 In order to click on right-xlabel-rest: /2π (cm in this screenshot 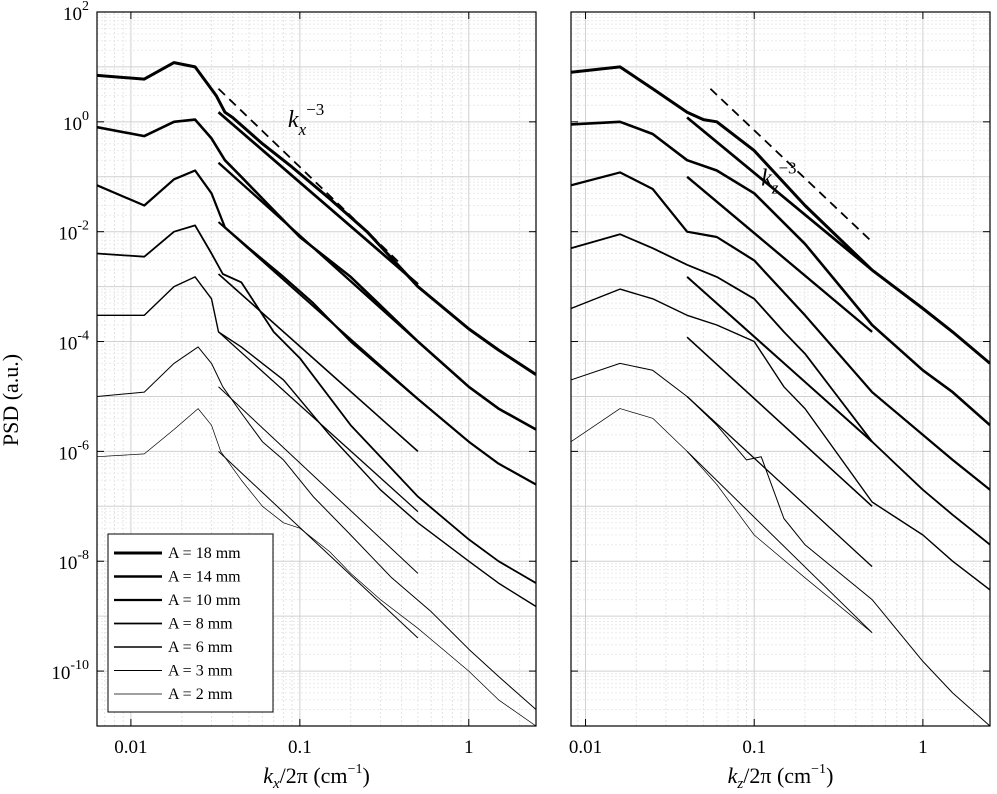, I will do `click(777, 775)`.